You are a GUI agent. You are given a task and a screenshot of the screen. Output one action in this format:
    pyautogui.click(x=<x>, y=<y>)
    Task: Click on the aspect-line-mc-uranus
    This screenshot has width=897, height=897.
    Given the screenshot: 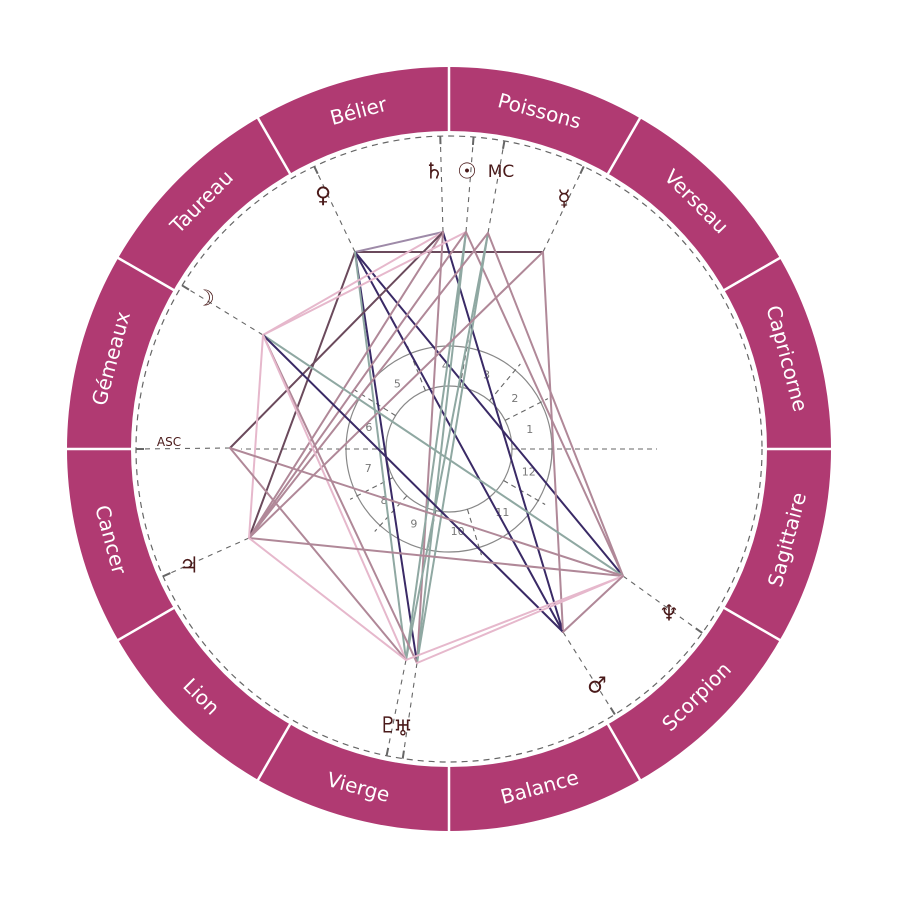 What is the action you would take?
    pyautogui.click(x=452, y=448)
    